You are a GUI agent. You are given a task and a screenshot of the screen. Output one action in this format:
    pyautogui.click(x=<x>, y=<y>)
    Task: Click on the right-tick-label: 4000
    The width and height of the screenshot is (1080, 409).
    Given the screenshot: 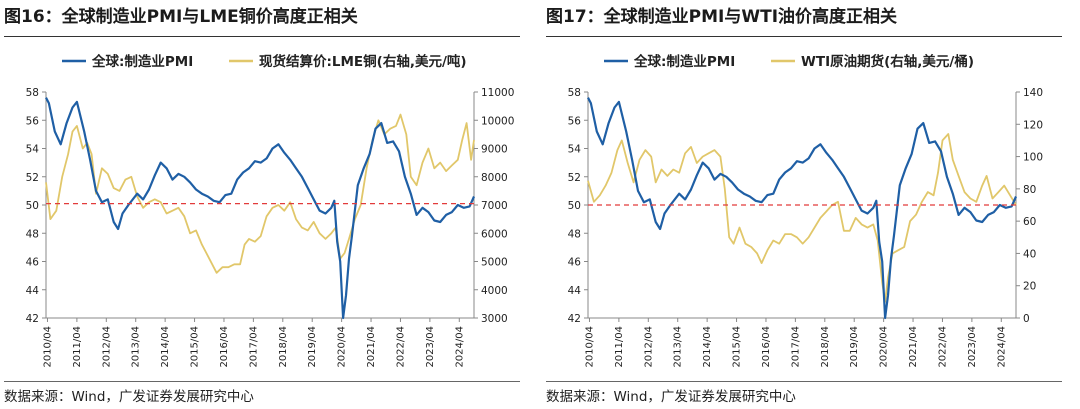 What is the action you would take?
    pyautogui.click(x=494, y=291)
    